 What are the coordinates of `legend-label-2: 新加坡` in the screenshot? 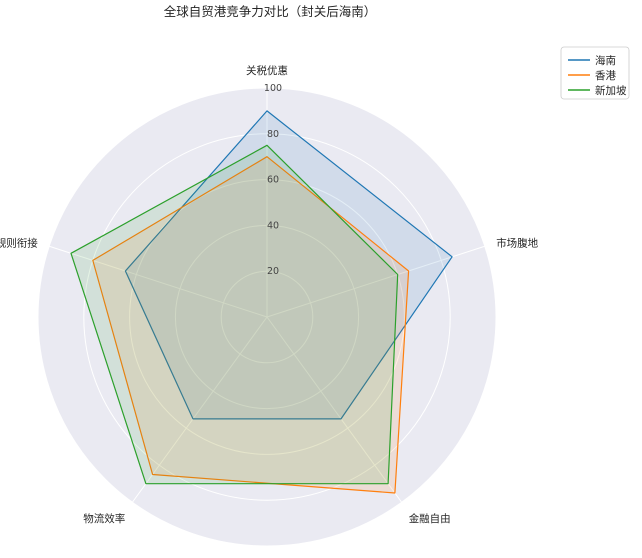 It's located at (611, 90).